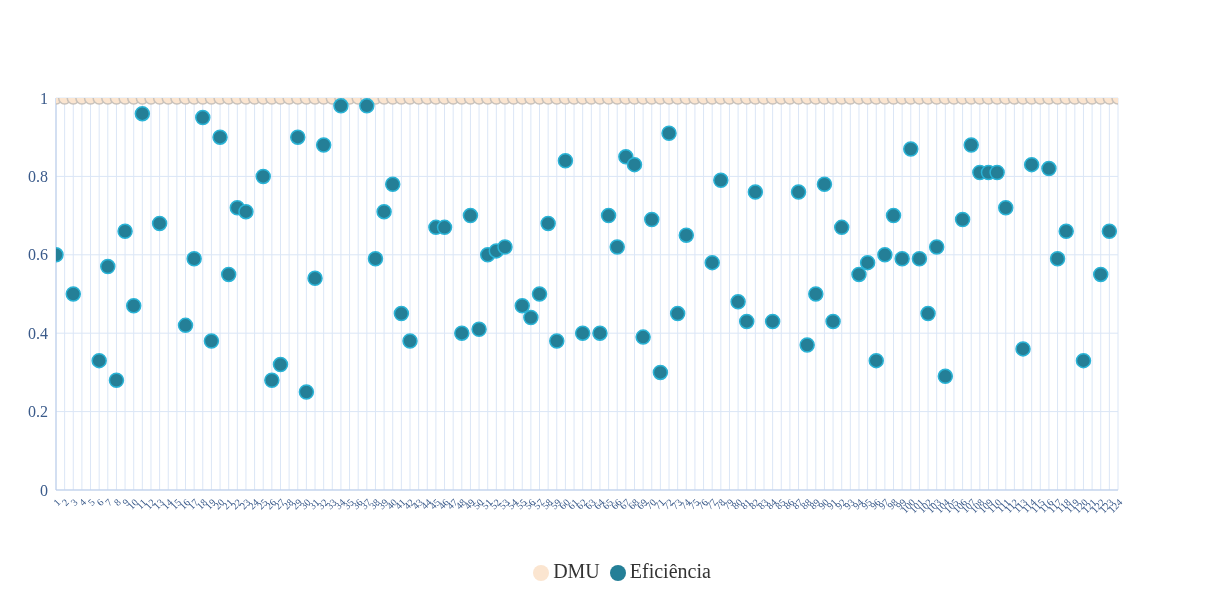 This screenshot has height=603, width=1208. What do you see at coordinates (100, 502) in the screenshot?
I see `x-tick-label: 6` at bounding box center [100, 502].